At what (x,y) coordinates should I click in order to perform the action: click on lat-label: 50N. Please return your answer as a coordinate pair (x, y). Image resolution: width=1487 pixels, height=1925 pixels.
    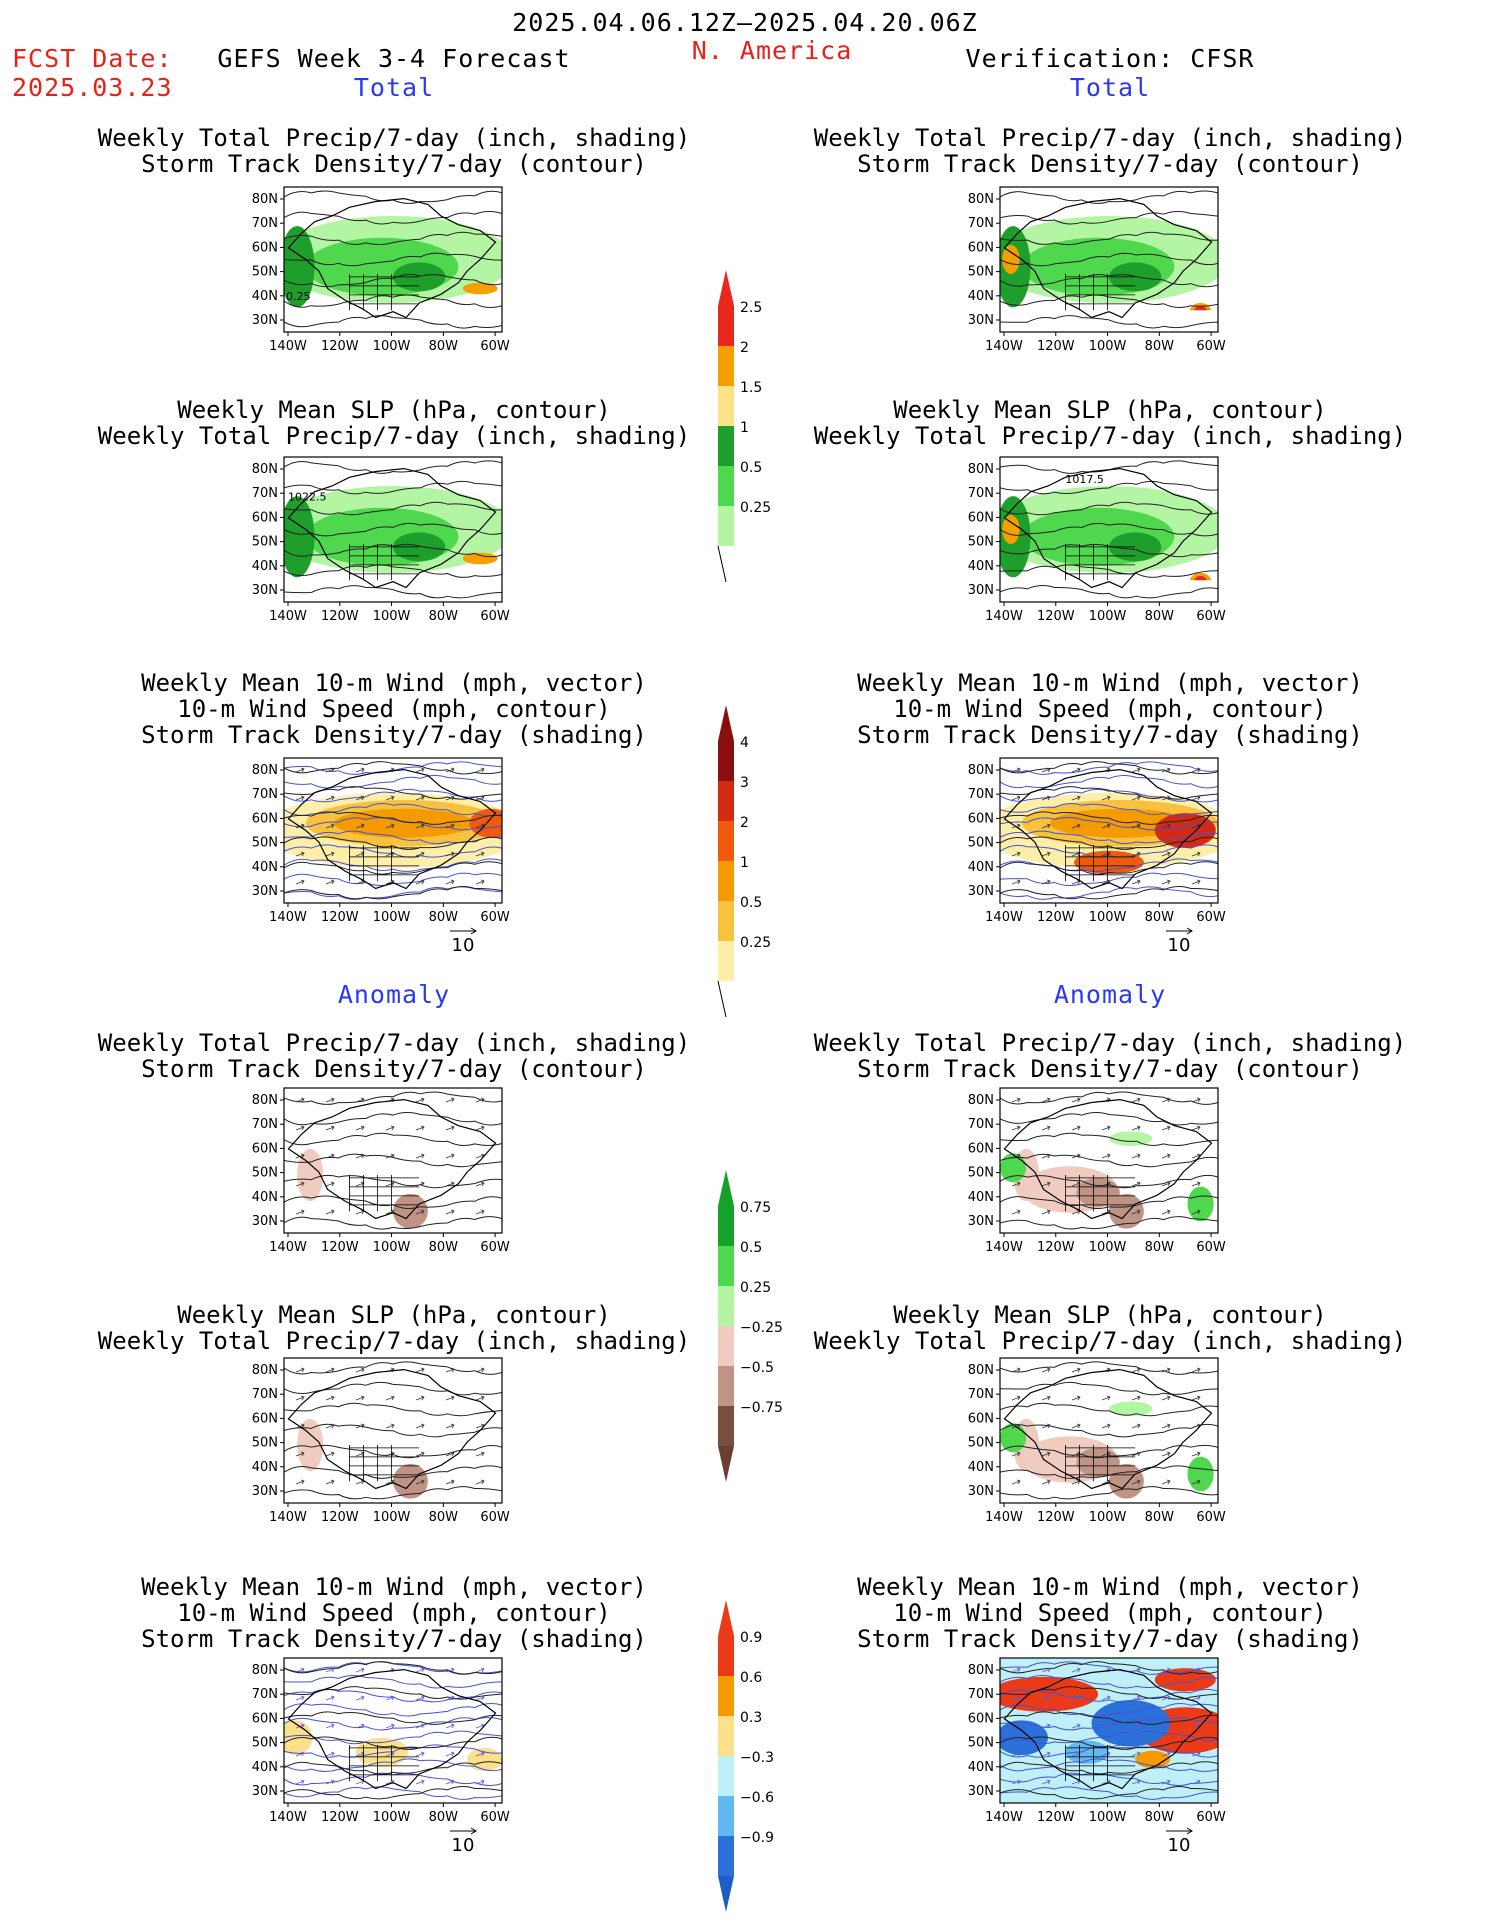
    Looking at the image, I should click on (981, 542).